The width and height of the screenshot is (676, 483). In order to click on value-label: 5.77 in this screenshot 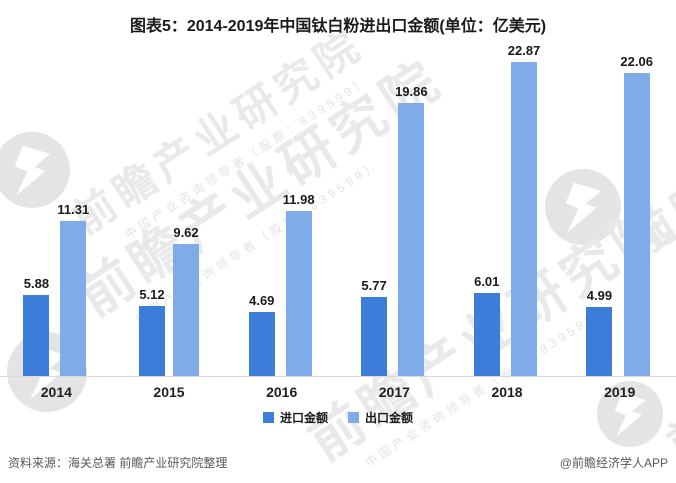, I will do `click(374, 285)`.